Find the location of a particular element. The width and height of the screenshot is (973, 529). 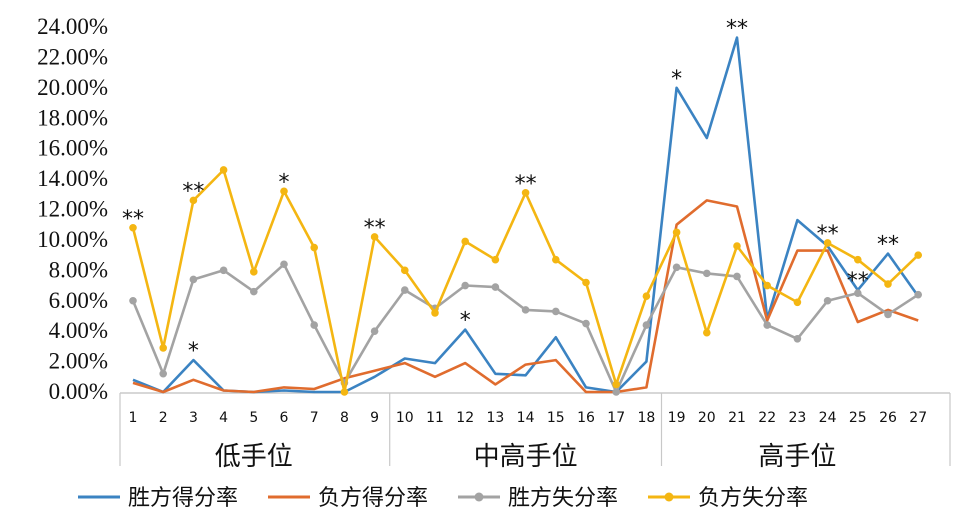

x-tick-label: 15 is located at coordinates (556, 418).